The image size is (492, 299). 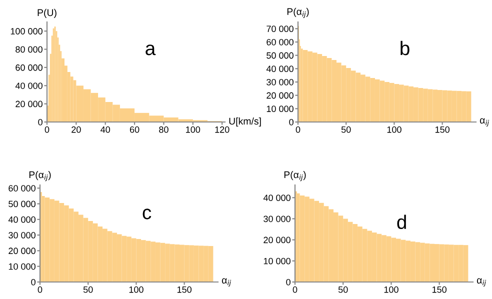 What do you see at coordinates (147, 214) in the screenshot?
I see `annotation: c` at bounding box center [147, 214].